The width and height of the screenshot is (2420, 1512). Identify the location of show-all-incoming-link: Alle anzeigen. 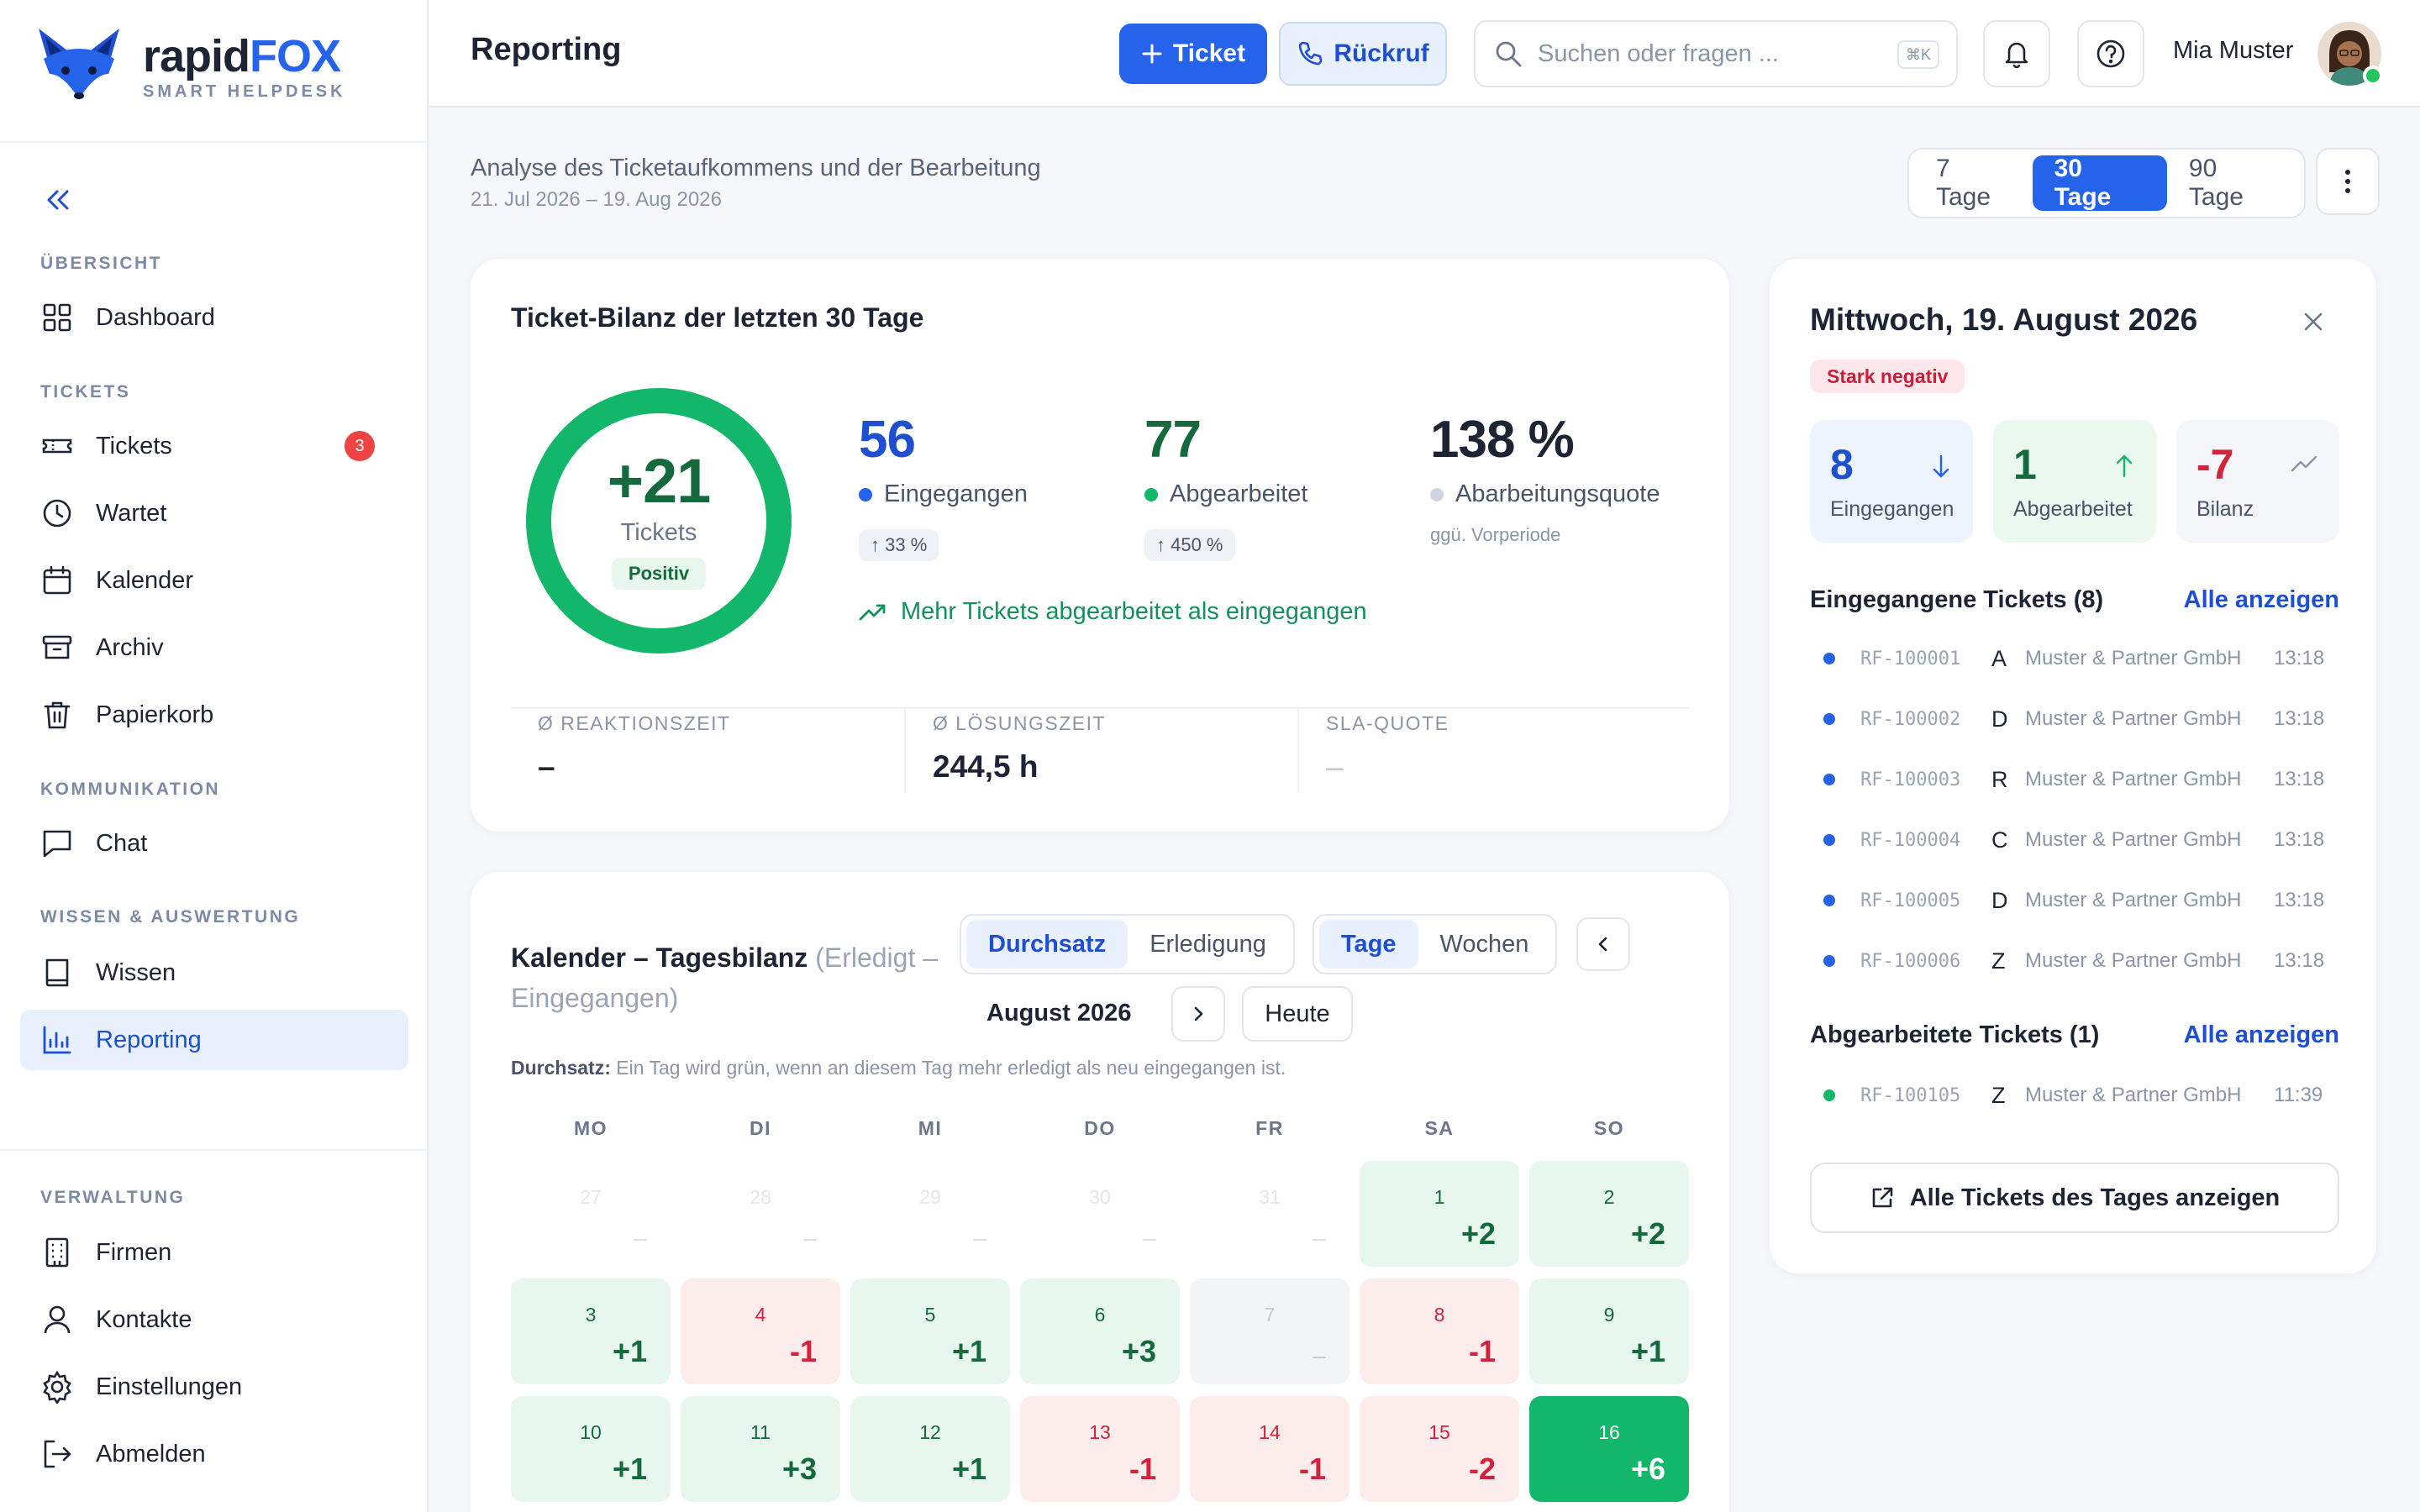
(2261, 599).